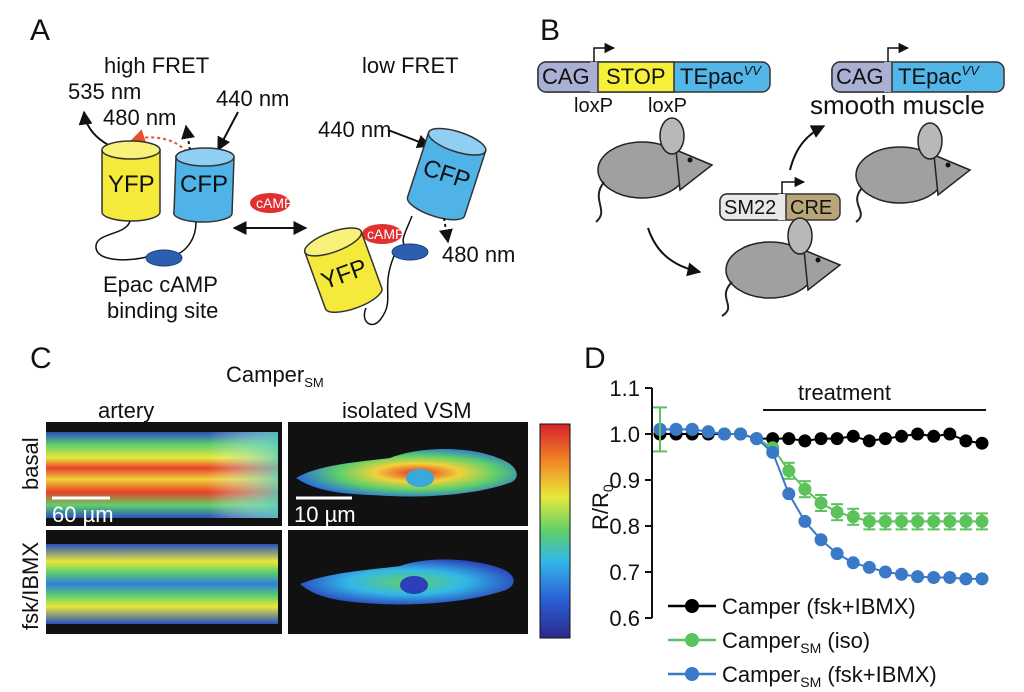 The image size is (1024, 692). What do you see at coordinates (187, 238) in the screenshot?
I see `linker-high-right` at bounding box center [187, 238].